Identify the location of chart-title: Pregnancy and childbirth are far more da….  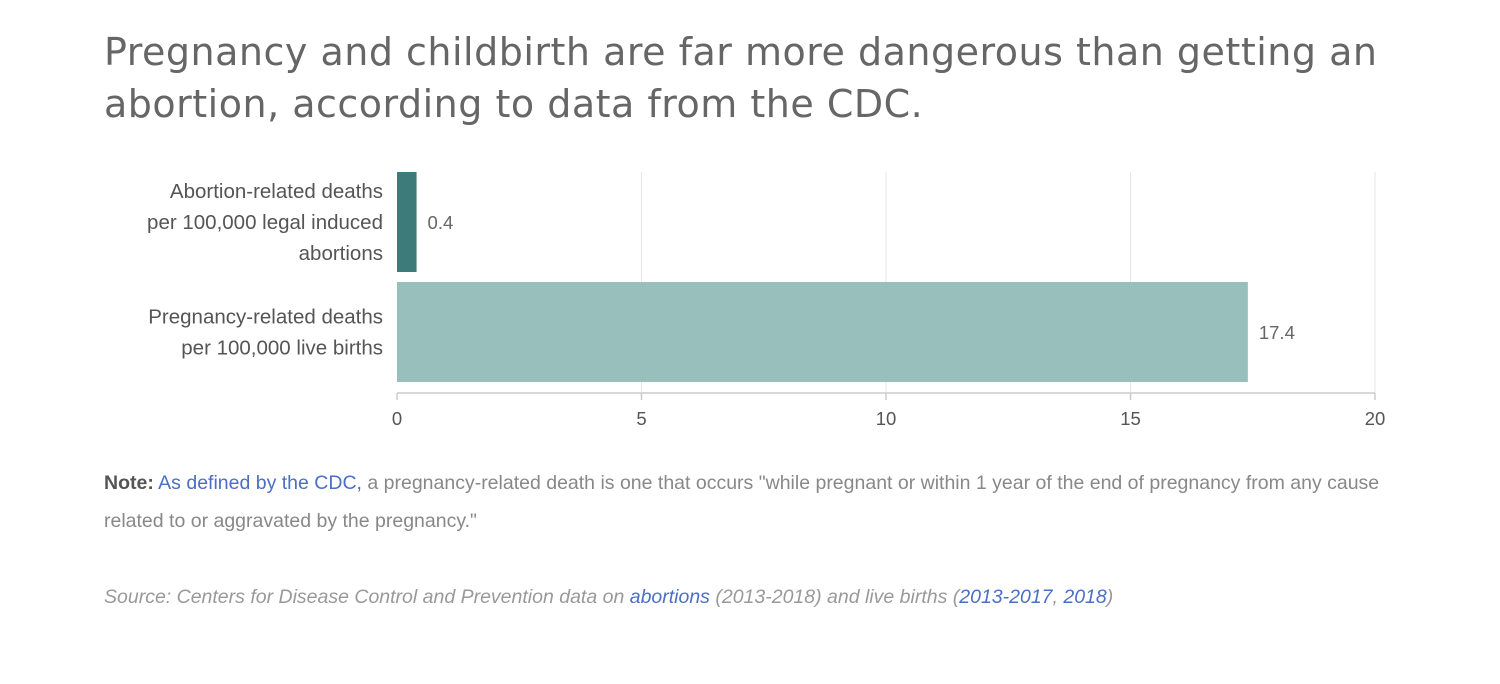
(741, 78).